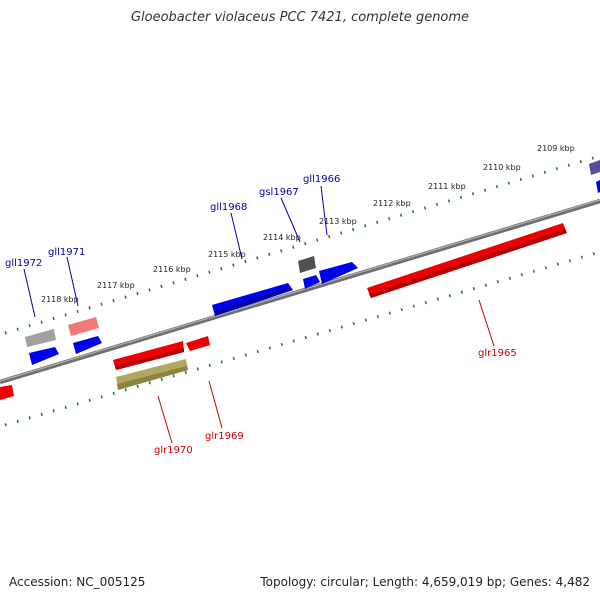 Image resolution: width=600 pixels, height=600 pixels. I want to click on connector-gll1972, so click(29, 293).